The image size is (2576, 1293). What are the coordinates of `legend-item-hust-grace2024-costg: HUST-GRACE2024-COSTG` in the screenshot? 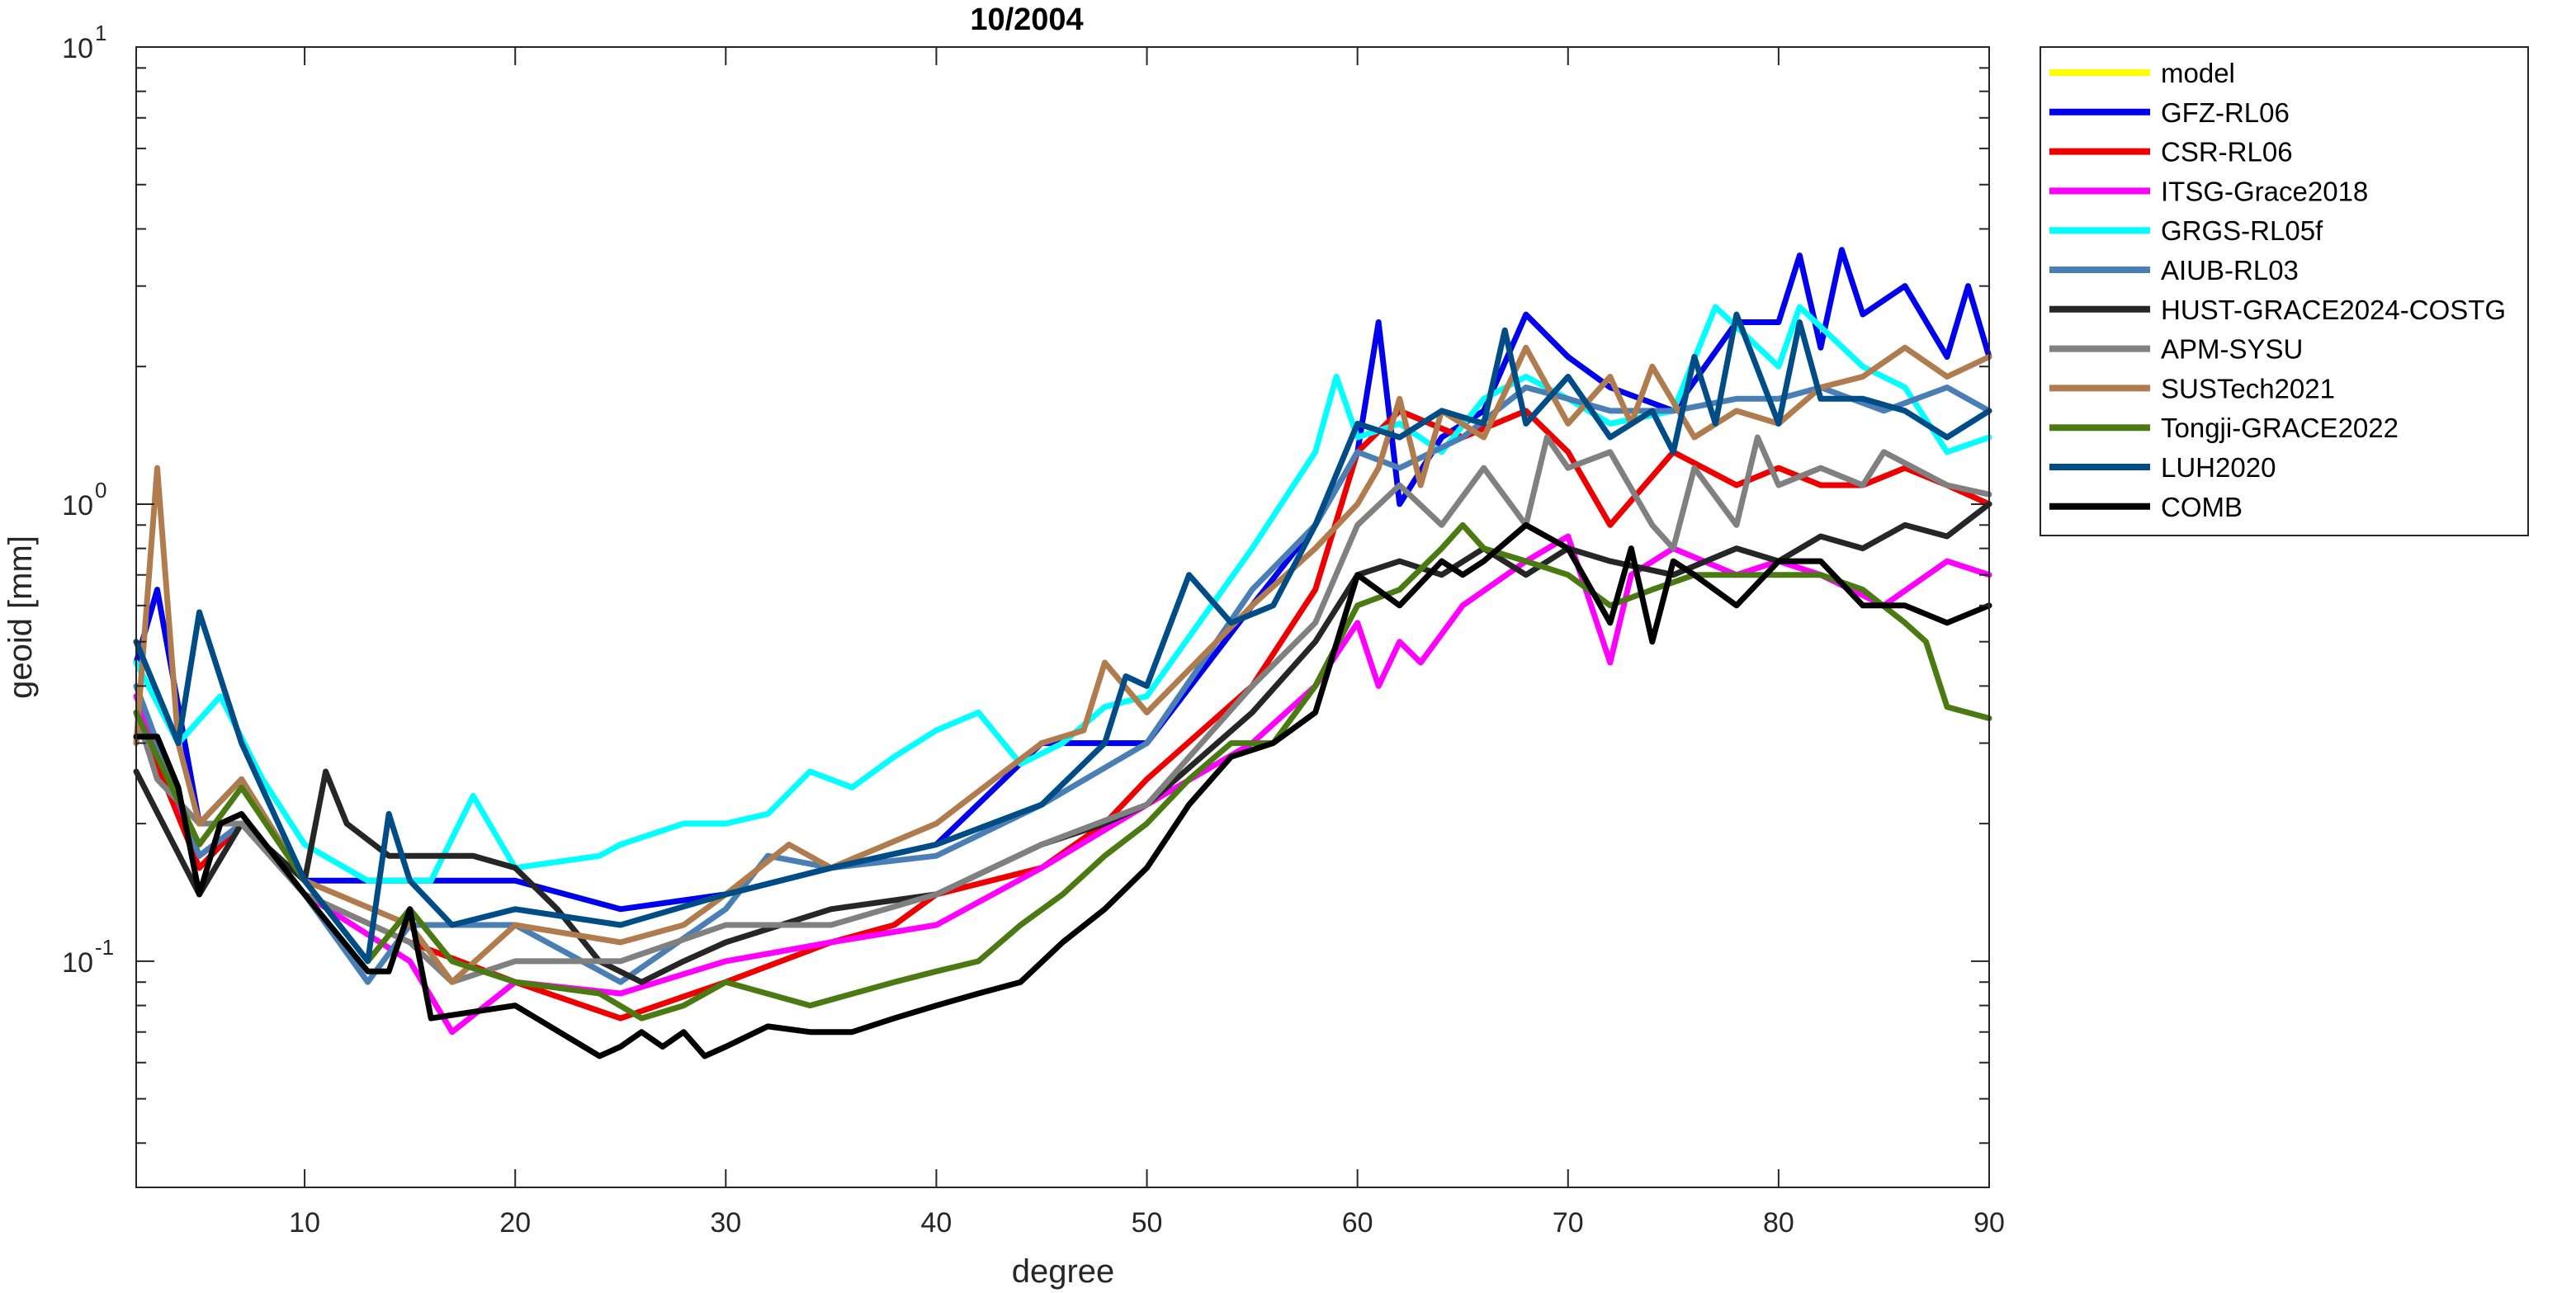 It's located at (2277, 310).